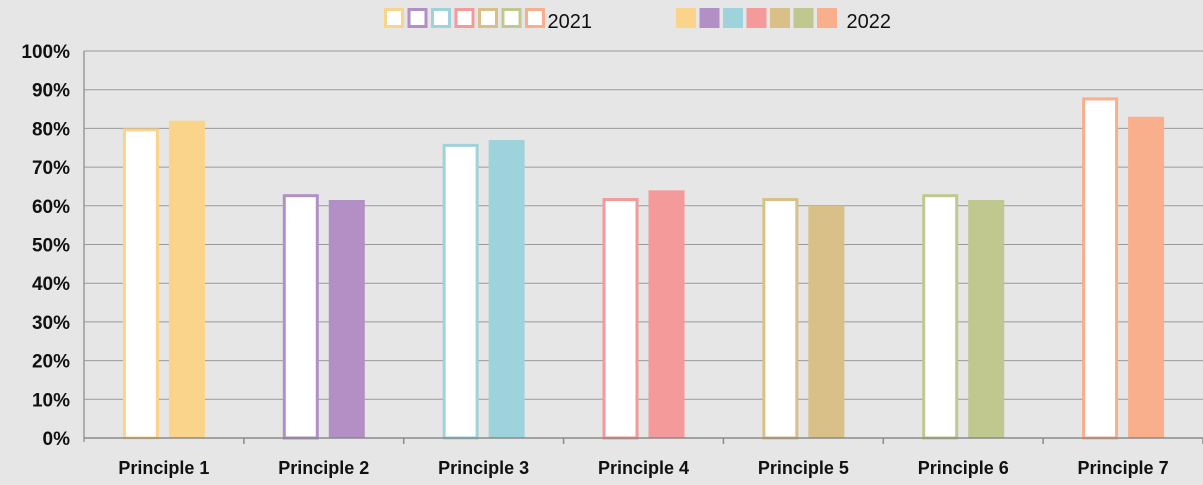 The width and height of the screenshot is (1203, 485). Describe the element at coordinates (45, 52) in the screenshot. I see `y-tick-label: 100%` at that location.